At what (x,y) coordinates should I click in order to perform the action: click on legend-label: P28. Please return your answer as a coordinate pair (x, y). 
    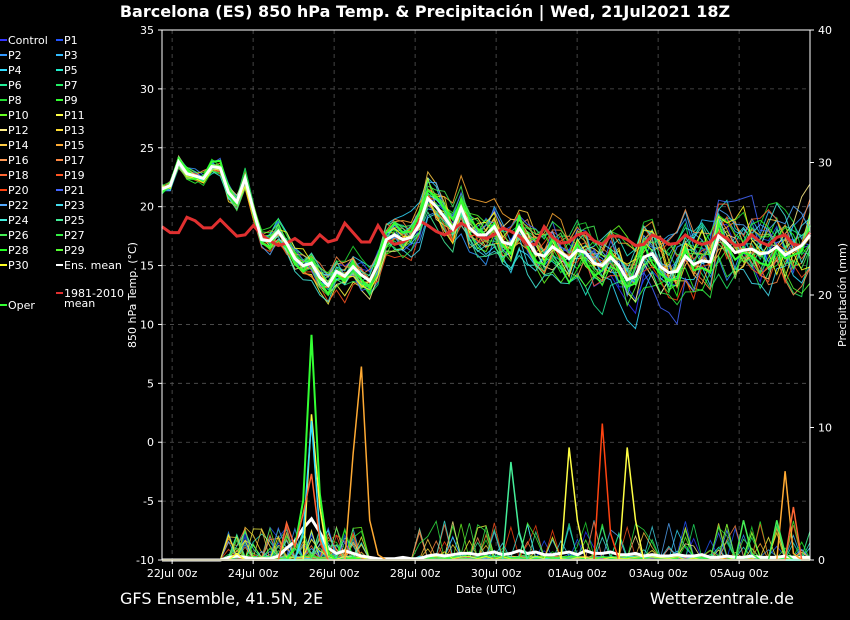
    Looking at the image, I should click on (18, 250).